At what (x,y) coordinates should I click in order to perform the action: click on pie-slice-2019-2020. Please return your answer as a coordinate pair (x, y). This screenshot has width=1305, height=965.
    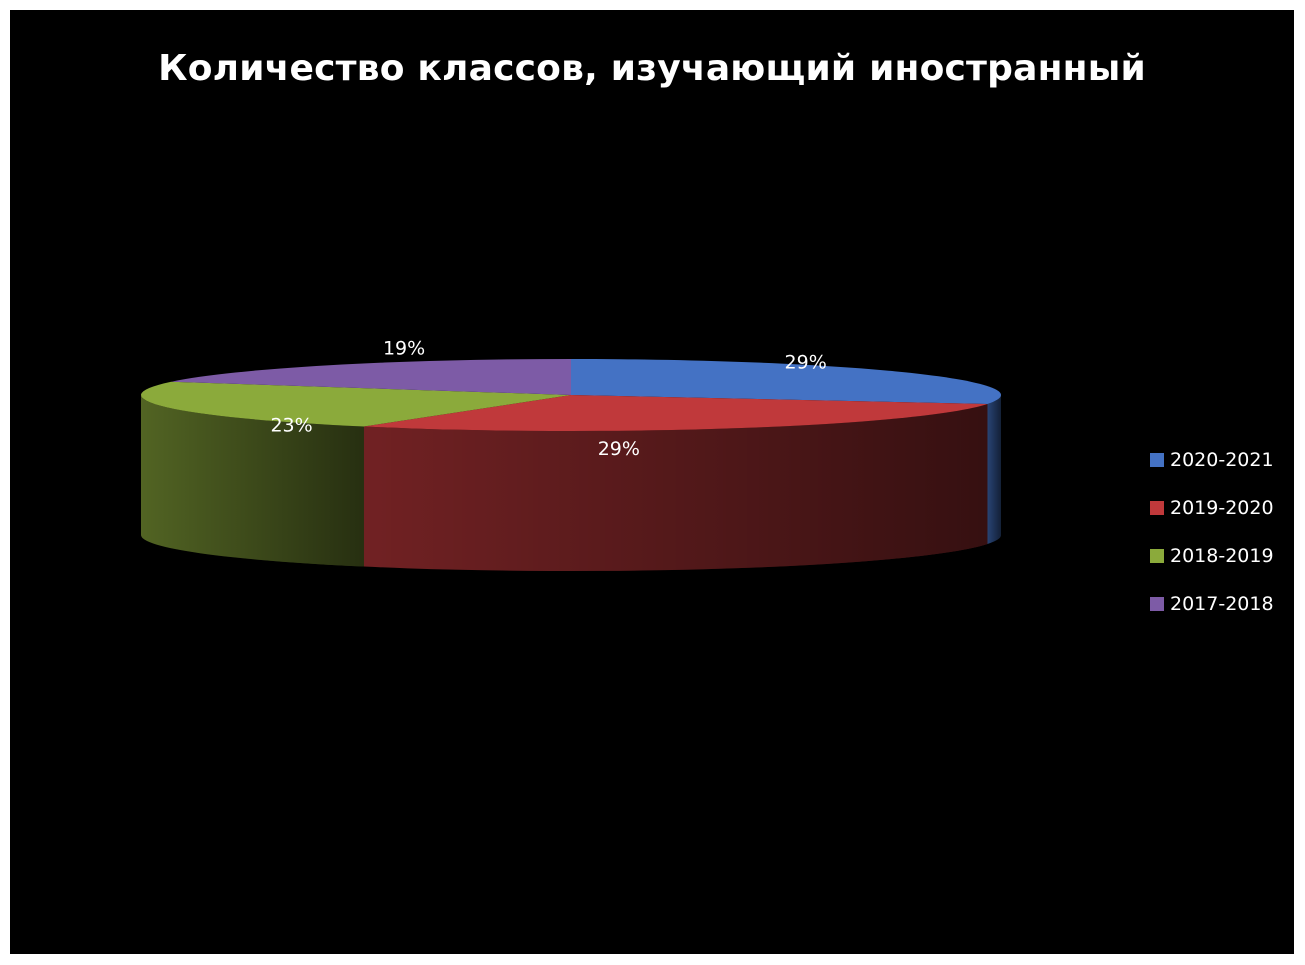
    Looking at the image, I should click on (675, 413).